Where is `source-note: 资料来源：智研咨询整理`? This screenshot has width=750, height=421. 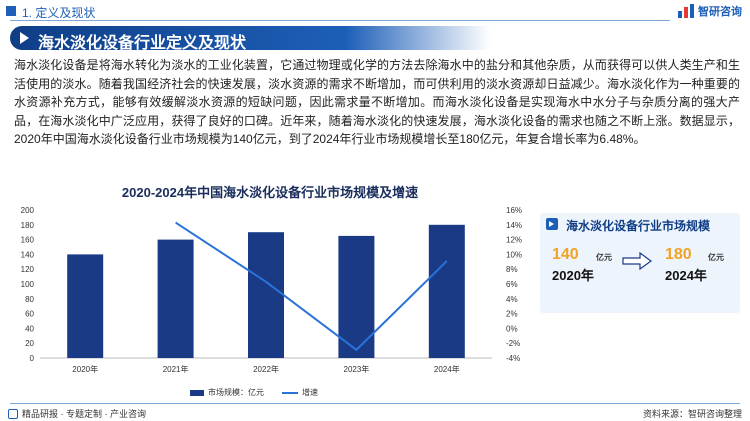 source-note: 资料来源：智研咨询整理 is located at coordinates (692, 414).